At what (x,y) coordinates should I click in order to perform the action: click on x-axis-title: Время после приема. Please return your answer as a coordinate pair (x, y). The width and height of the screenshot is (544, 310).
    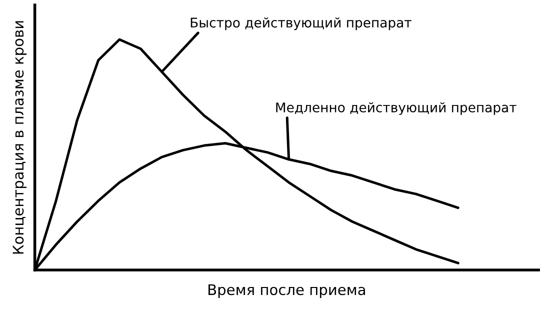
    Looking at the image, I should click on (286, 291).